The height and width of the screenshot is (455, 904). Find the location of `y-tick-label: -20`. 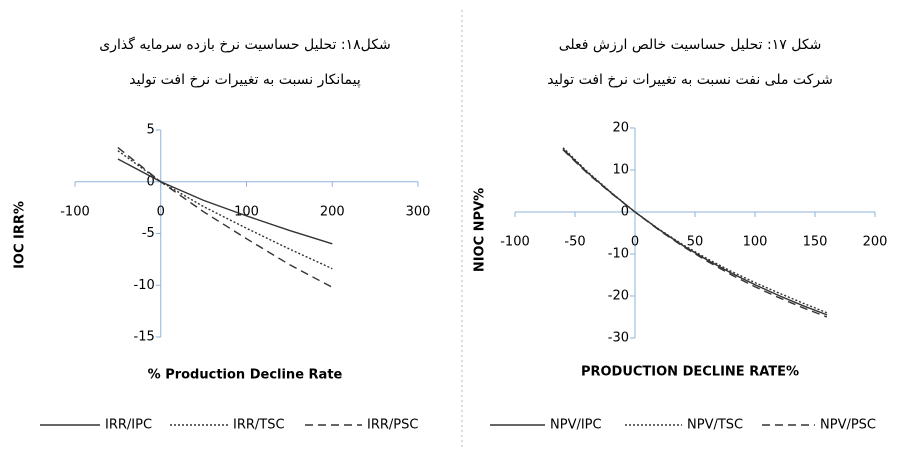

y-tick-label: -20 is located at coordinates (618, 296).